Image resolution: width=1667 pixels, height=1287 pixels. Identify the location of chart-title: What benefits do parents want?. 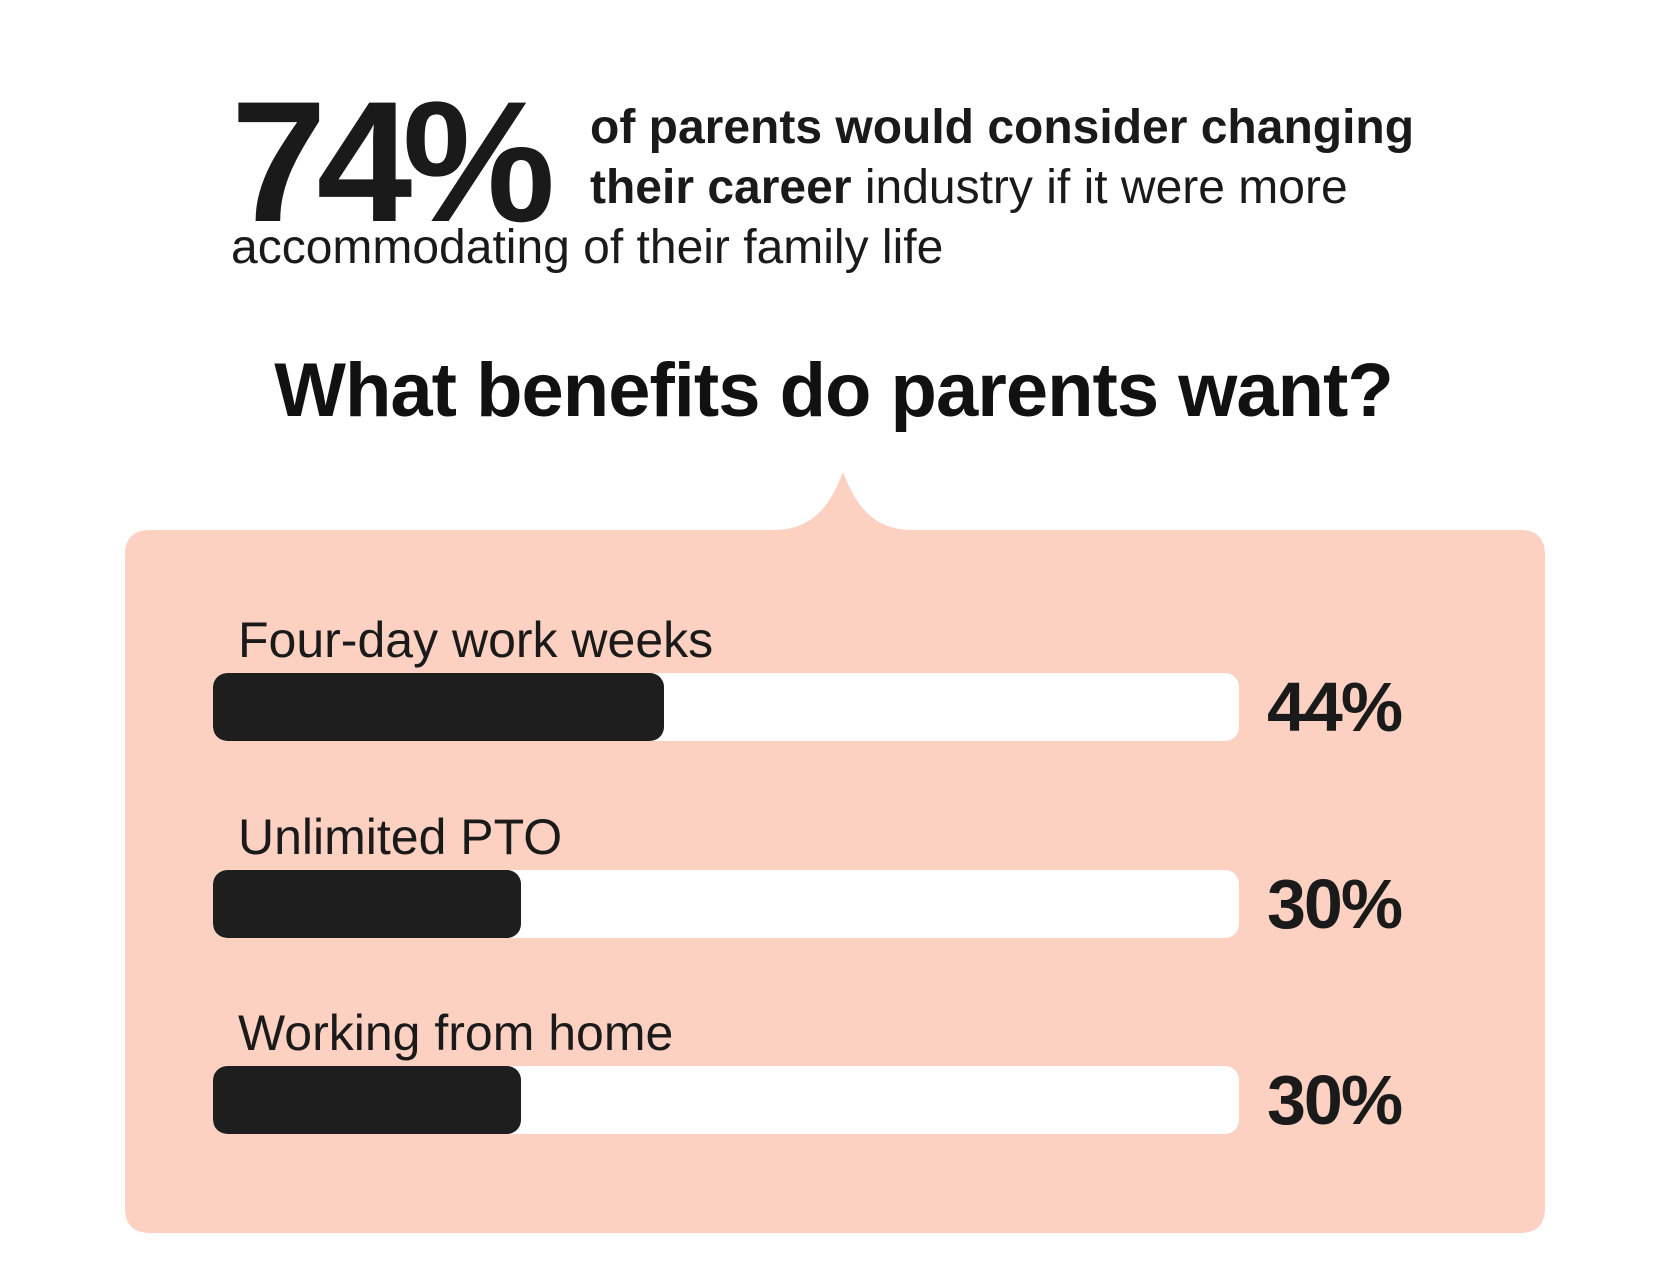
(834, 390).